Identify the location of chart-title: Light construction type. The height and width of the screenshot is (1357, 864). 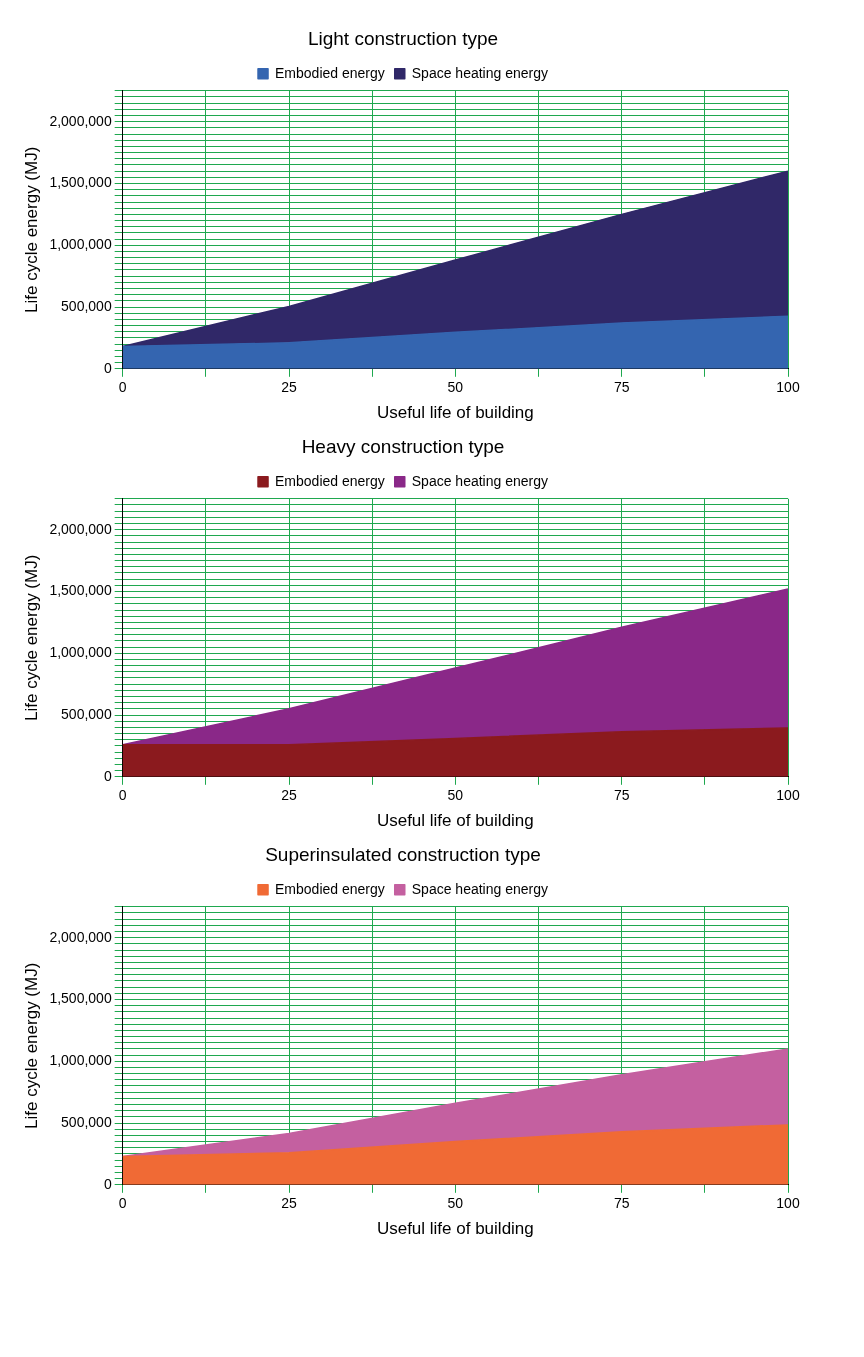
(403, 38).